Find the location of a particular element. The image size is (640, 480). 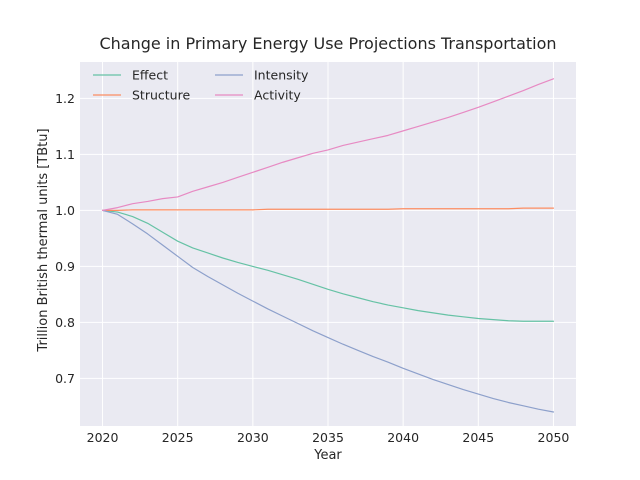

x-tick-label: 2020 is located at coordinates (103, 437).